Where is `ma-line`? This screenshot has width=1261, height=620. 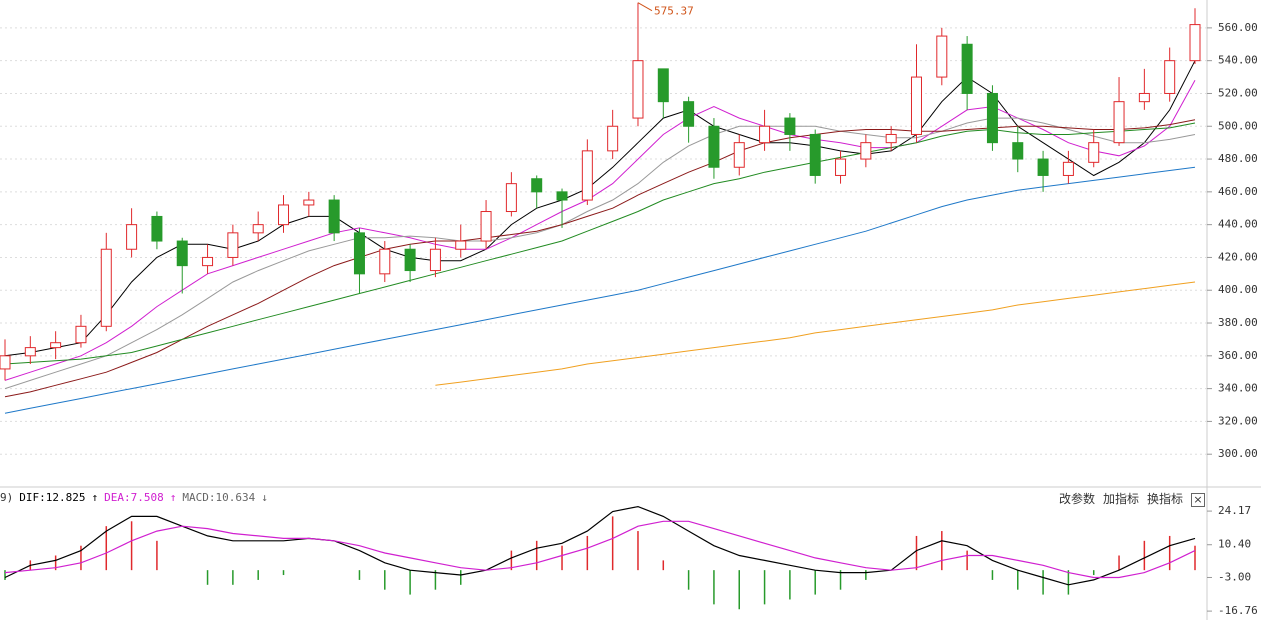 ma-line is located at coordinates (815, 333).